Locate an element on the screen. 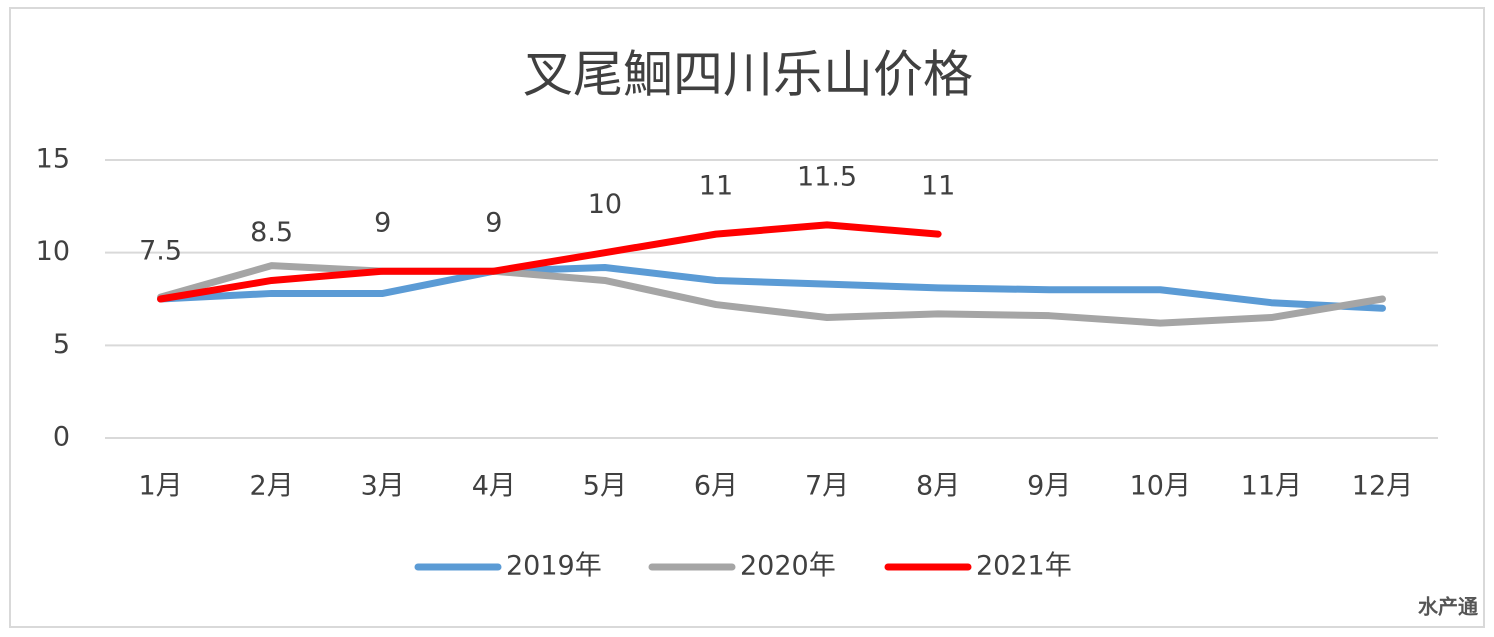  legend-label: 2021年 is located at coordinates (1024, 566).